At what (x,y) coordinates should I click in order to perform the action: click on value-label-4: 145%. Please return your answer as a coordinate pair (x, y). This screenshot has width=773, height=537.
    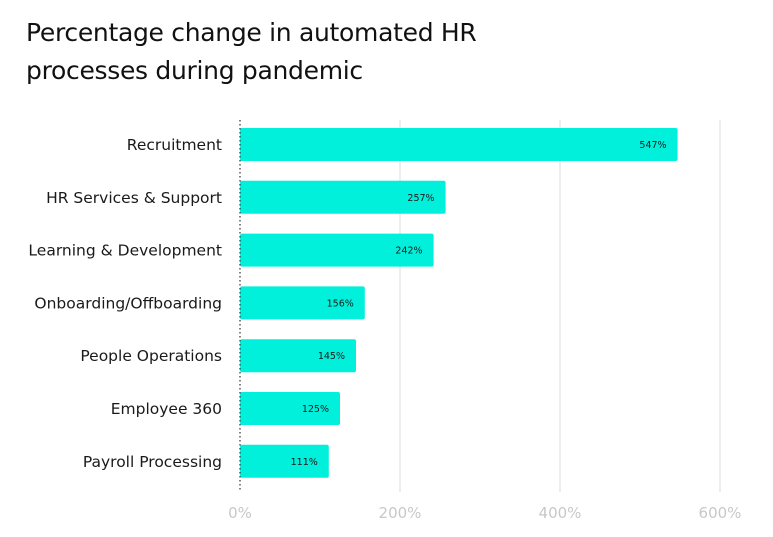
    Looking at the image, I should click on (331, 356).